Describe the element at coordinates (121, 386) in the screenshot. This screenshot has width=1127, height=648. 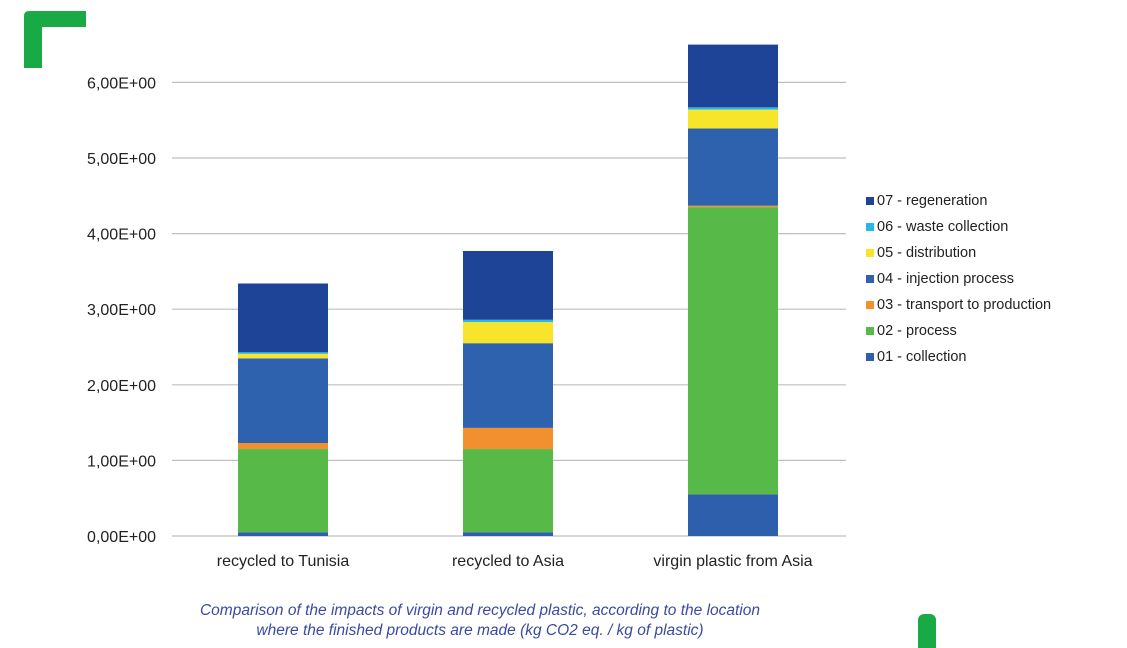
I see `y-tick-label: 2,00E+00` at that location.